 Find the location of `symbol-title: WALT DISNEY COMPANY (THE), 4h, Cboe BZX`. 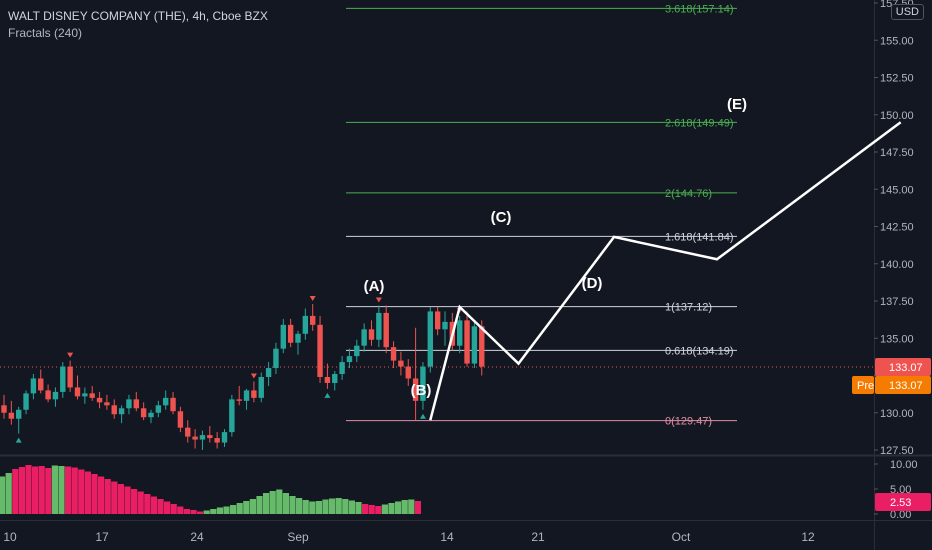

symbol-title: WALT DISNEY COMPANY (THE), 4h, Cboe BZX is located at coordinates (138, 16).